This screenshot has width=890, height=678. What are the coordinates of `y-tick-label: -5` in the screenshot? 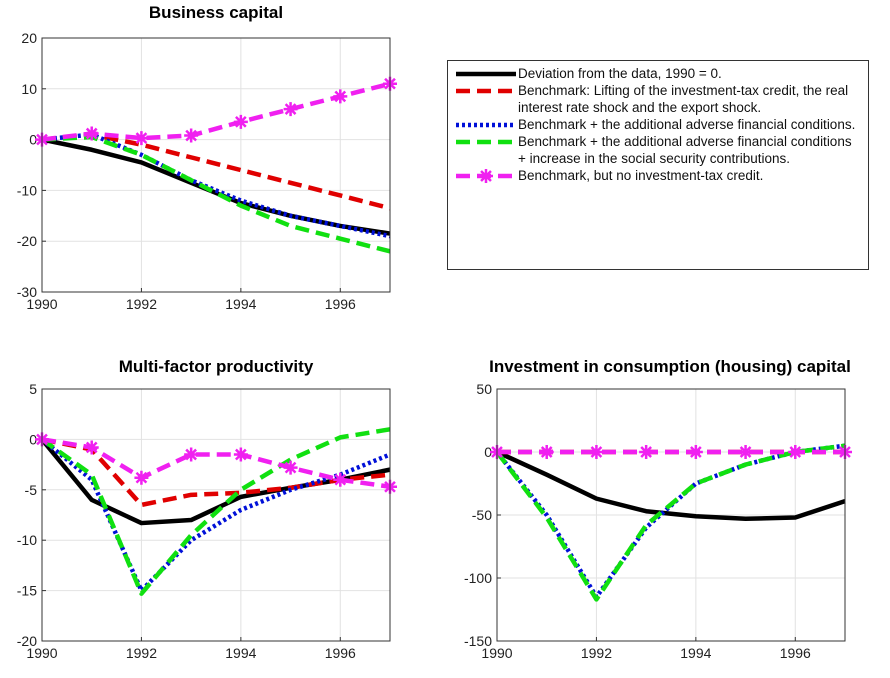 It's located at (31, 490).